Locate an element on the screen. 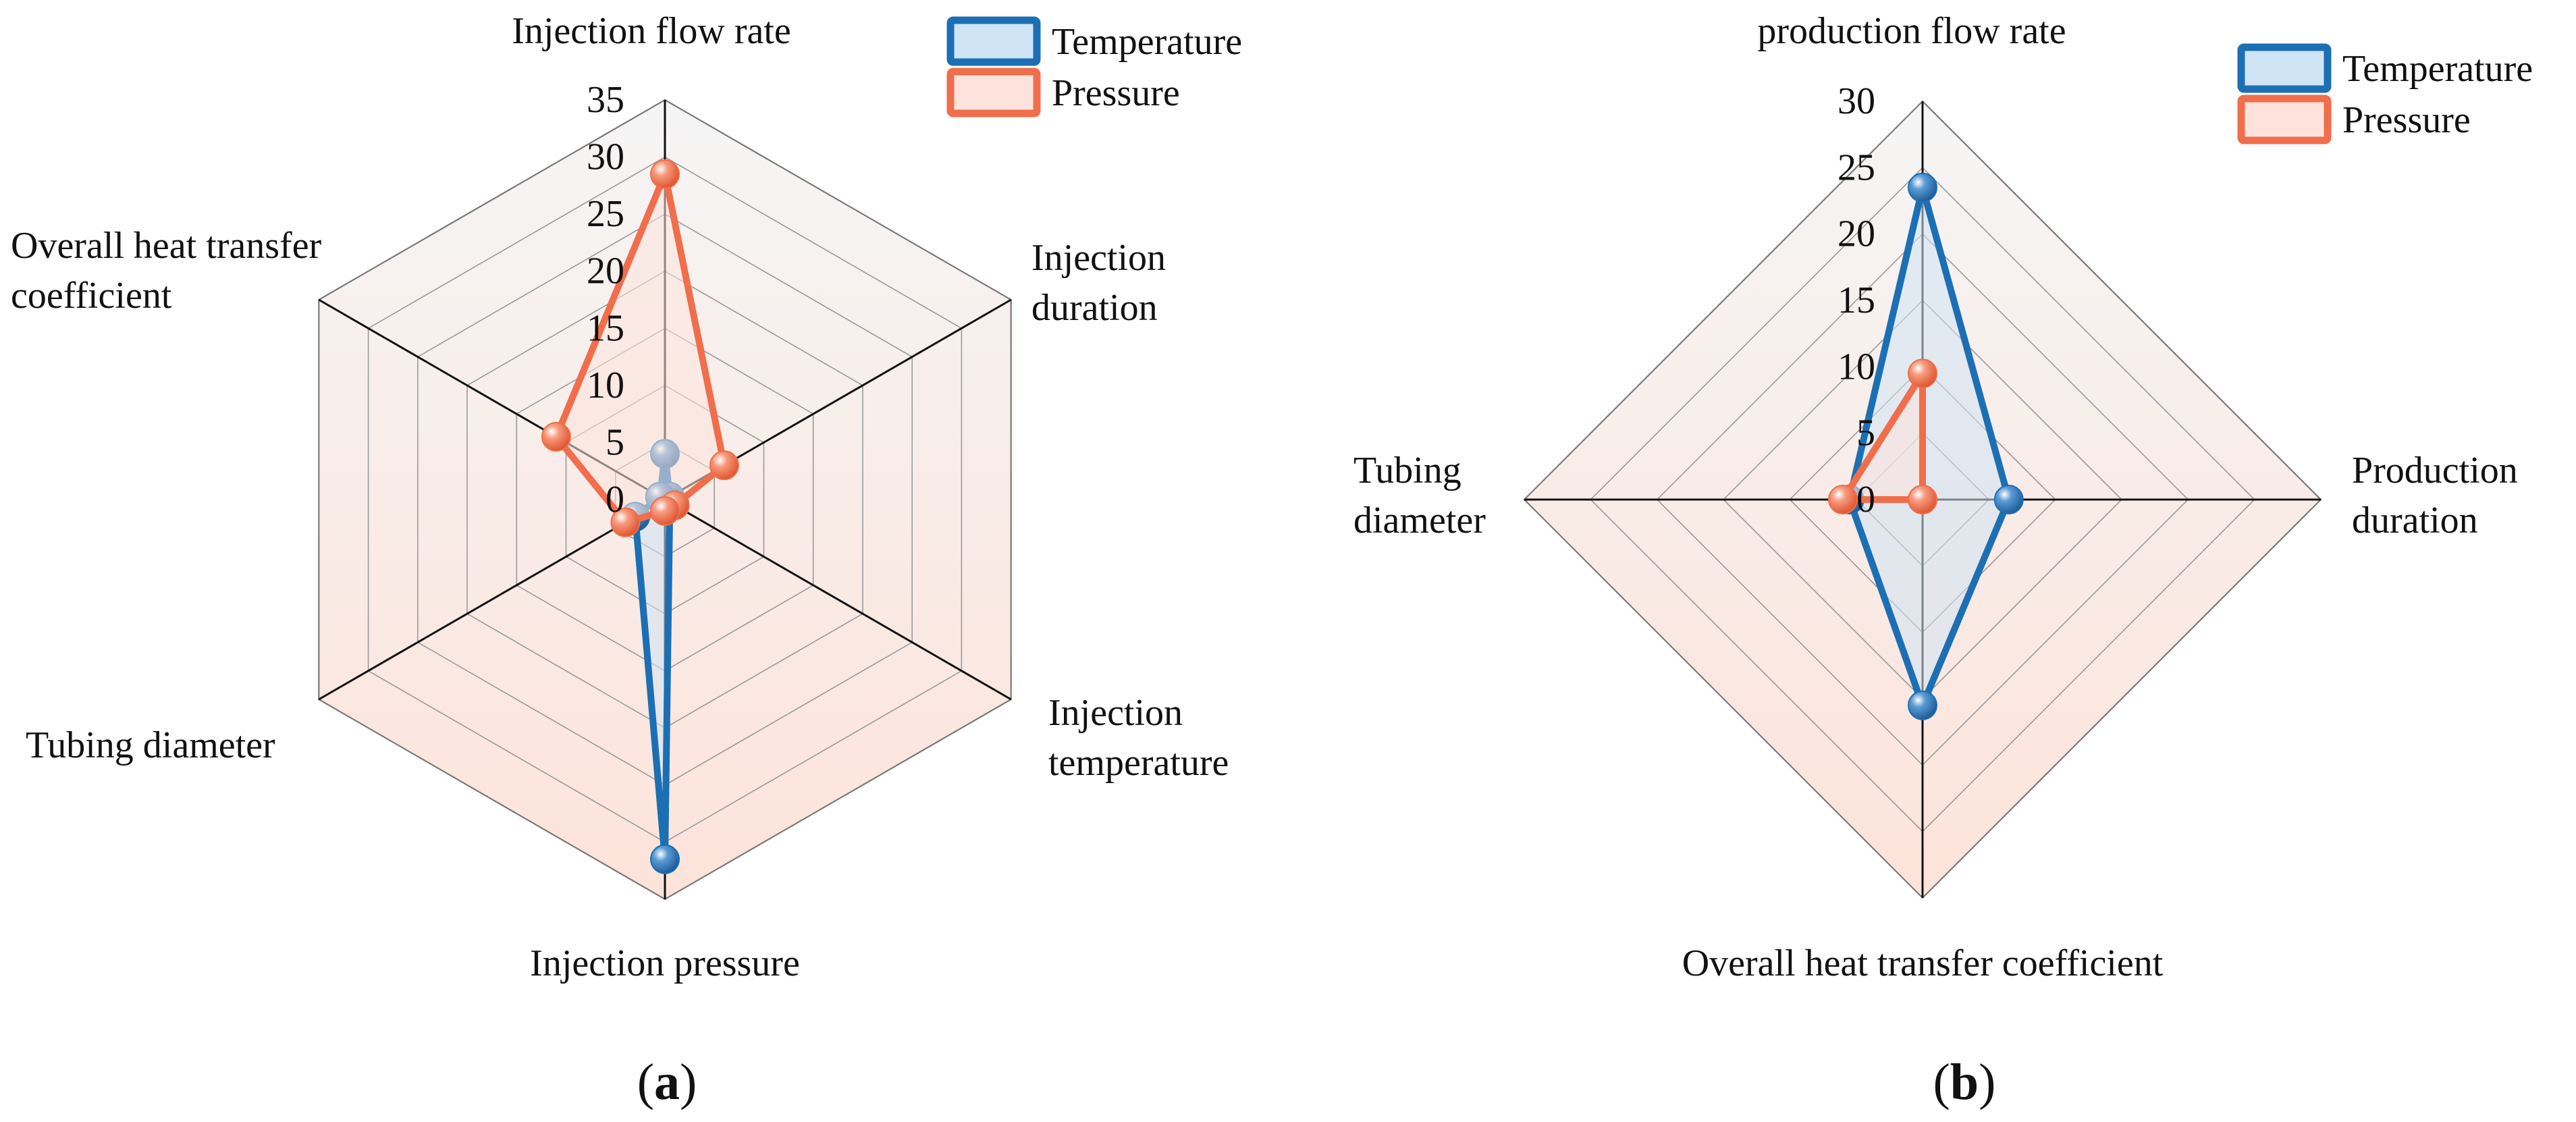  radar-ticks-b: 0 5 10 15 20 25 30 is located at coordinates (1856, 300).